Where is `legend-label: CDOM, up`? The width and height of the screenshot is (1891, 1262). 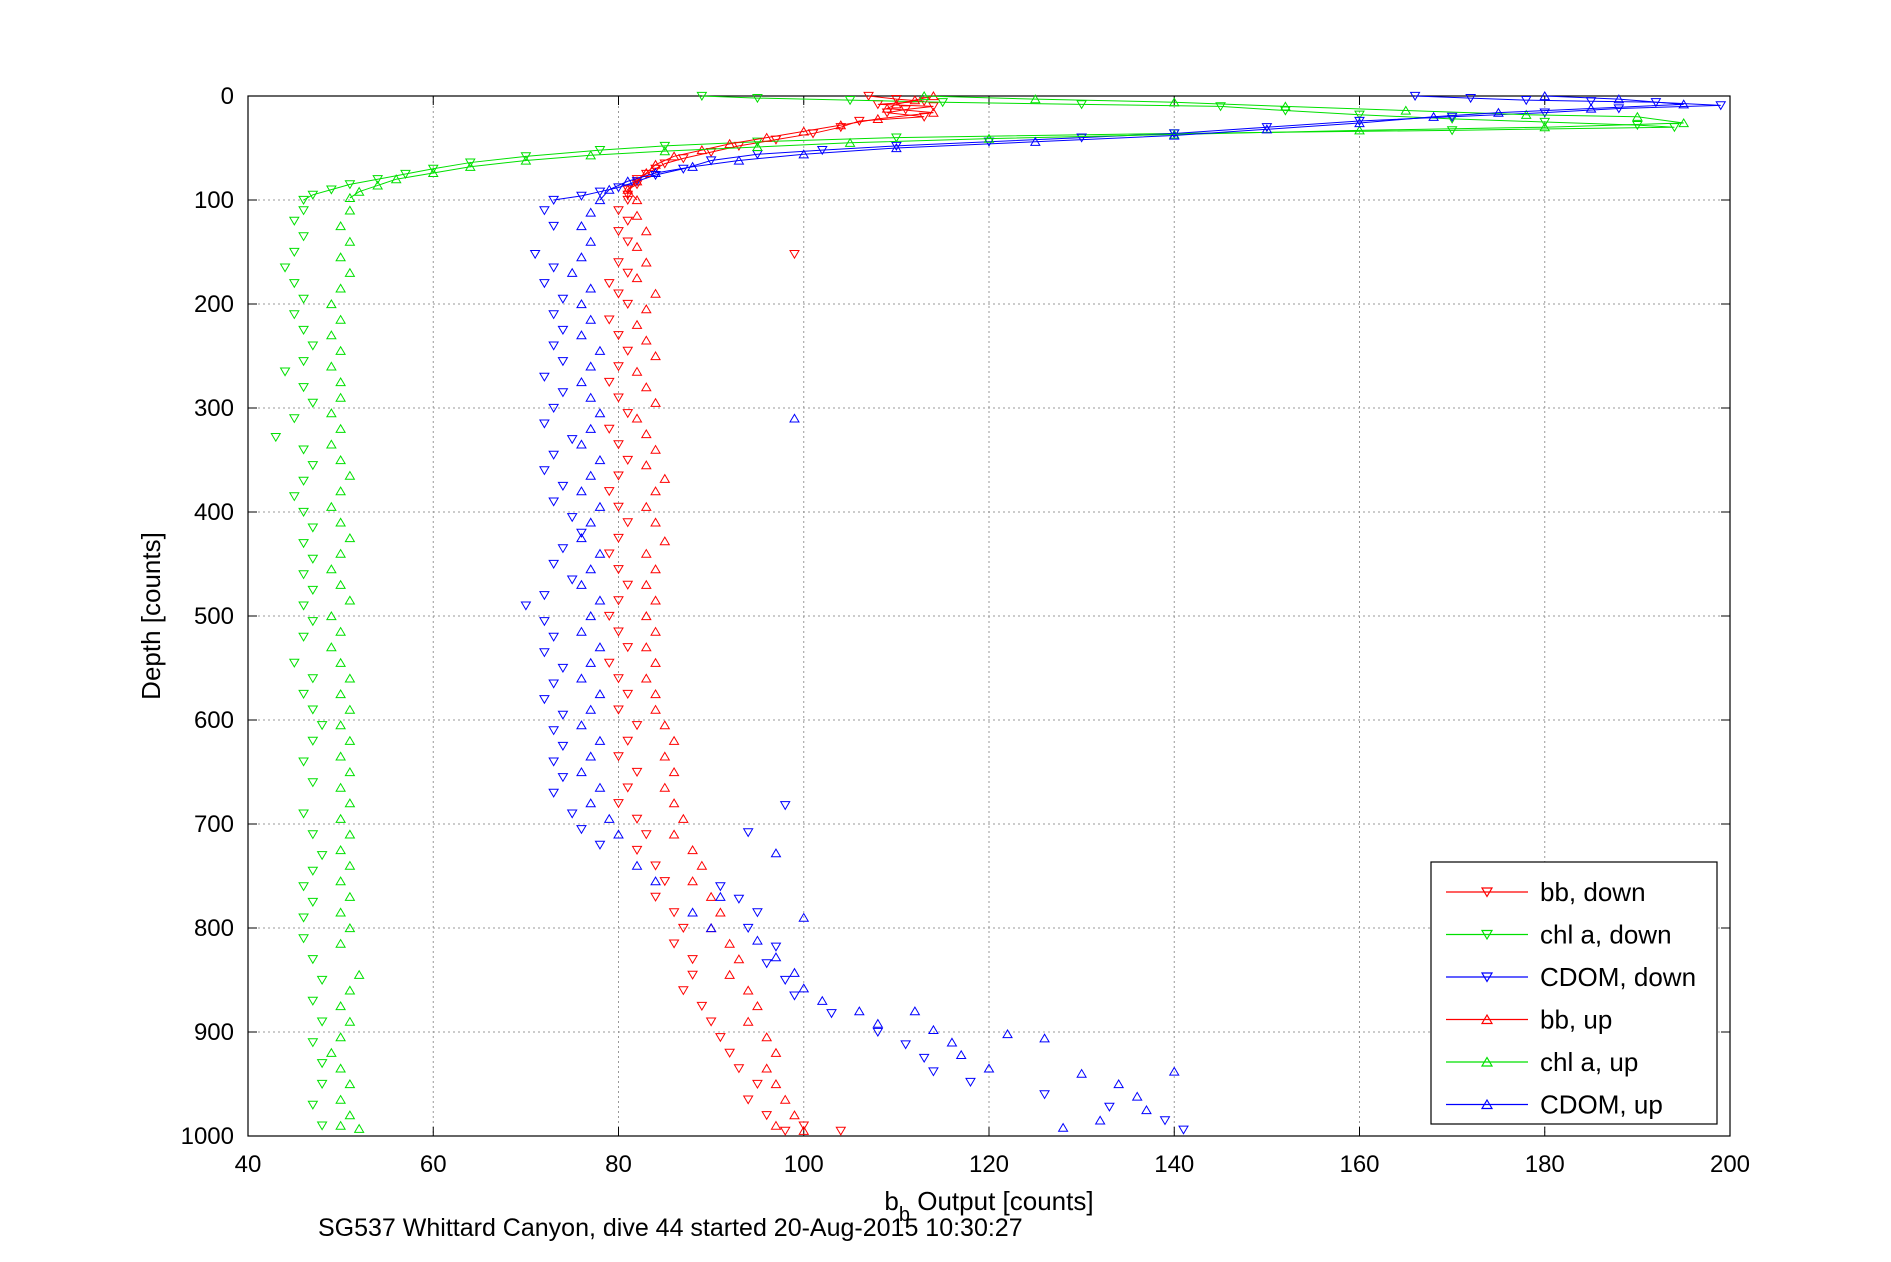 legend-label: CDOM, up is located at coordinates (1601, 1105).